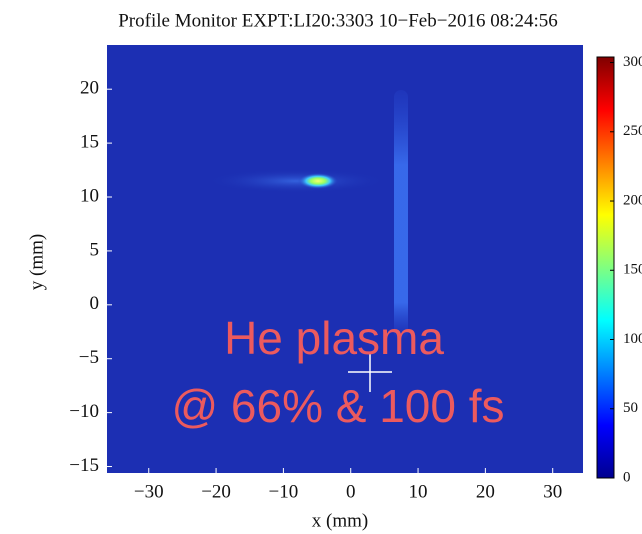  What do you see at coordinates (84, 465) in the screenshot?
I see `y-tick-label: −15` at bounding box center [84, 465].